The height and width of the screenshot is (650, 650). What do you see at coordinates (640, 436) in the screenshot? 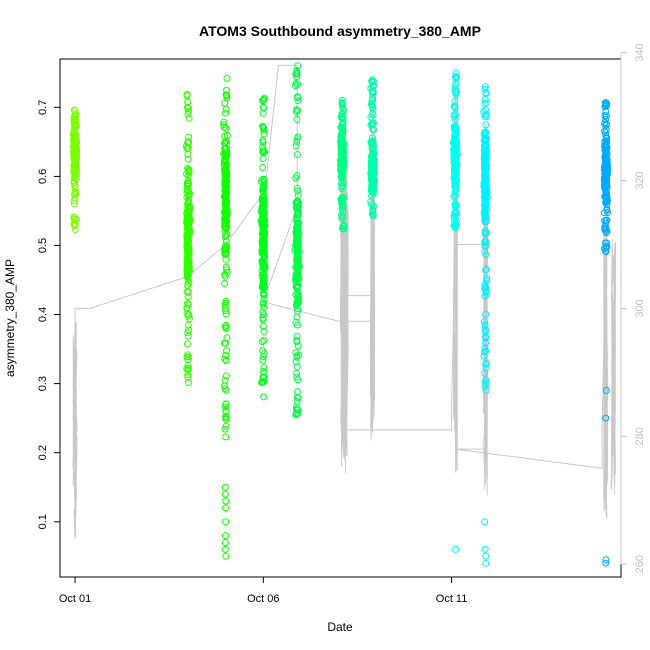
I see `y2-tick-label: 280` at bounding box center [640, 436].